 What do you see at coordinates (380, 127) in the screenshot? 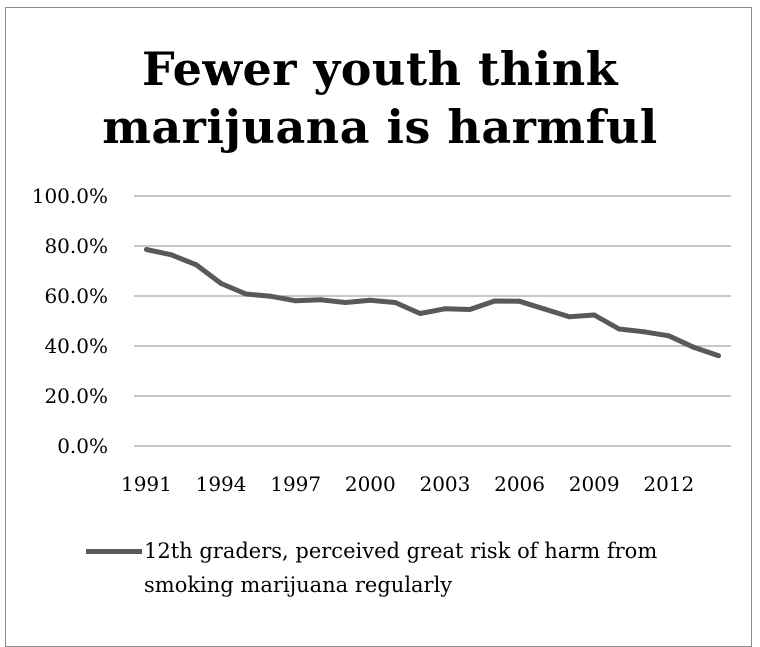
I see `chart-title-line-2: marijuana is harmful` at bounding box center [380, 127].